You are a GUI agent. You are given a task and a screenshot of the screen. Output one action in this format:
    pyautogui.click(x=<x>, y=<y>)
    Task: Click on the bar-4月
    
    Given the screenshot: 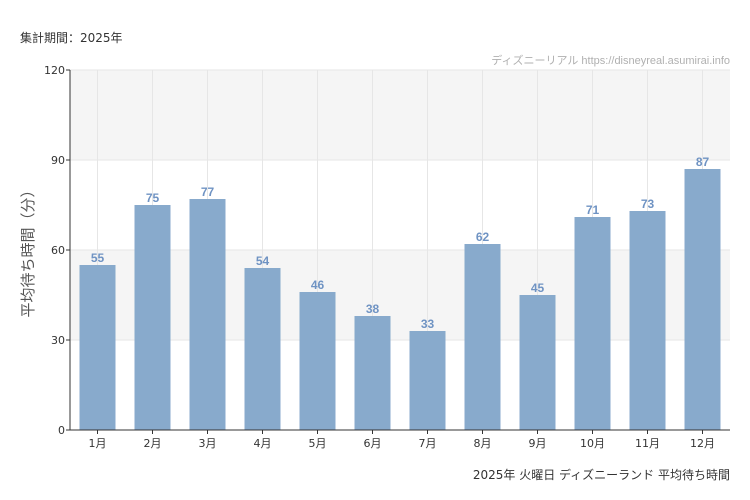 What is the action you would take?
    pyautogui.click(x=262, y=349)
    